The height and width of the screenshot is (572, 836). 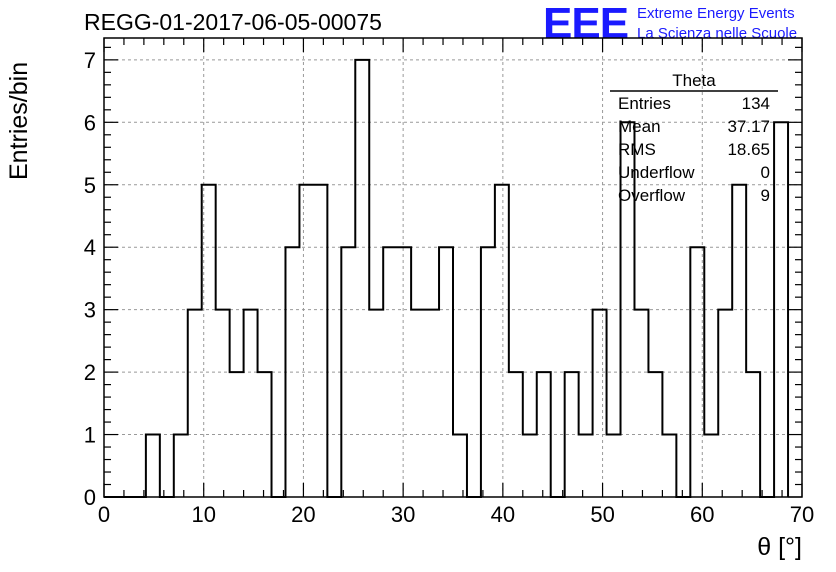 What do you see at coordinates (652, 195) in the screenshot?
I see `stats-label-overflow: Overflow` at bounding box center [652, 195].